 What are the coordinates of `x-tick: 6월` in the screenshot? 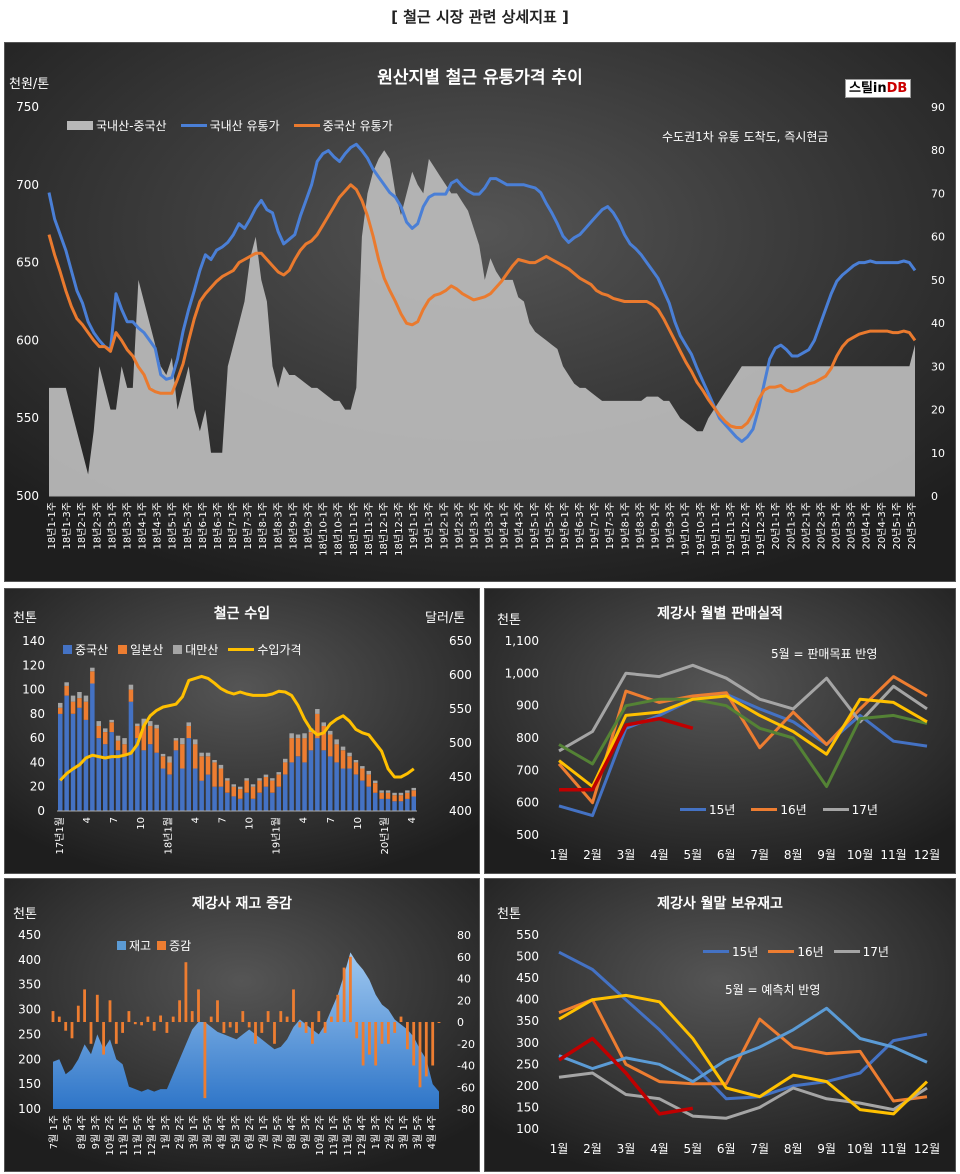 It's located at (726, 1149).